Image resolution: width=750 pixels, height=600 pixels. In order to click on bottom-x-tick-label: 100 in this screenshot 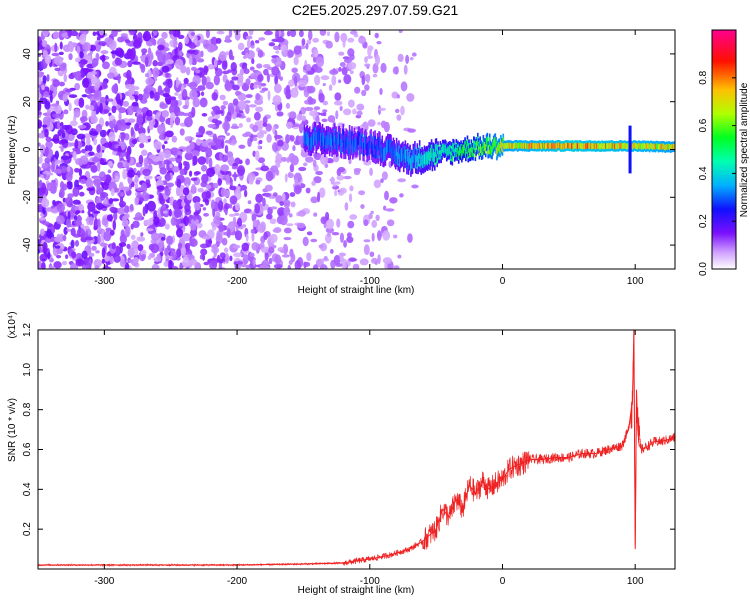, I will do `click(635, 581)`.